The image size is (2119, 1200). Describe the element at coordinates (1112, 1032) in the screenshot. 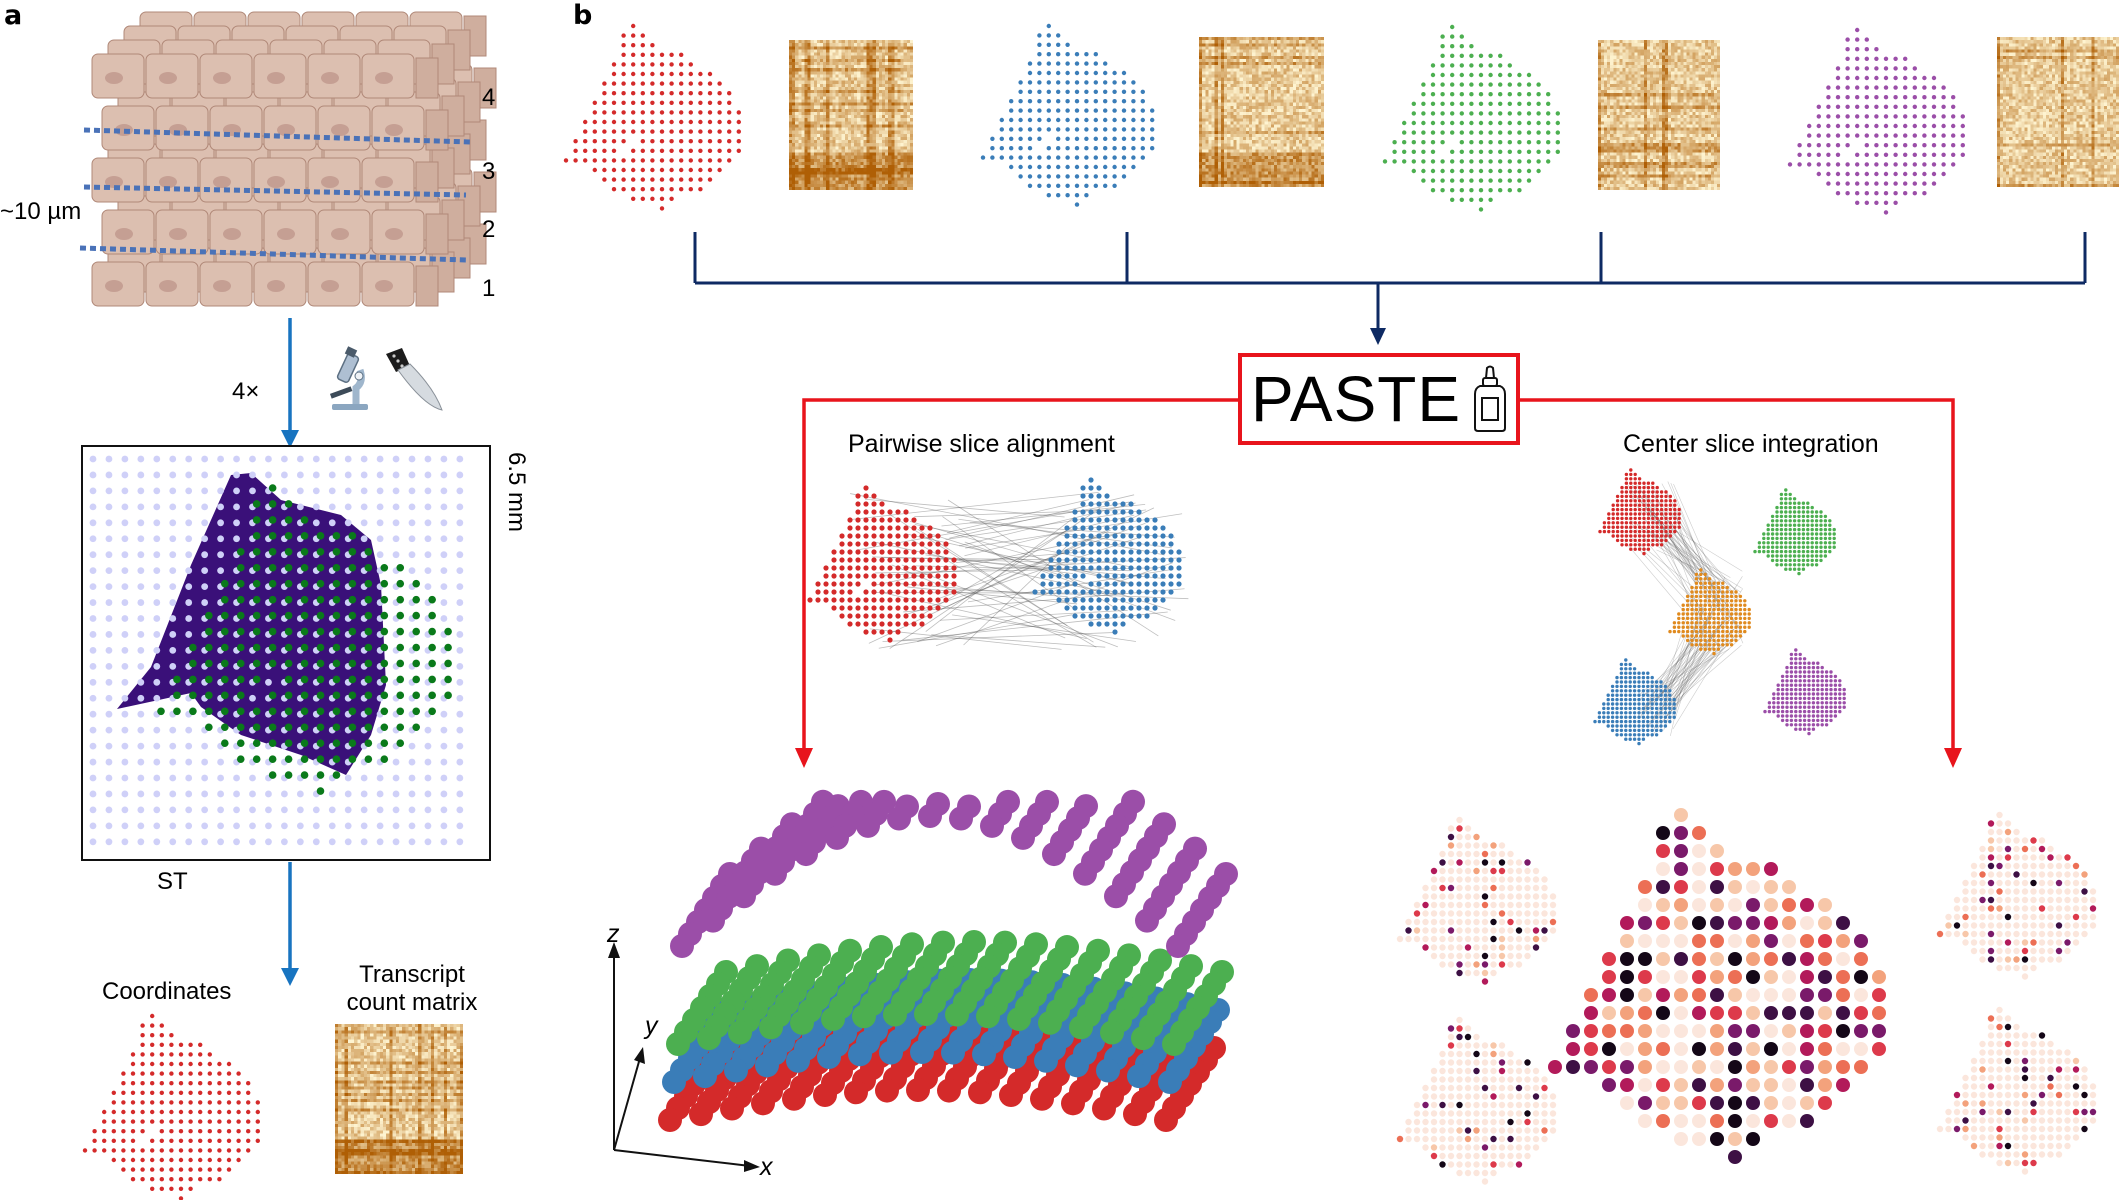

I see `layer-3-spot` at that location.